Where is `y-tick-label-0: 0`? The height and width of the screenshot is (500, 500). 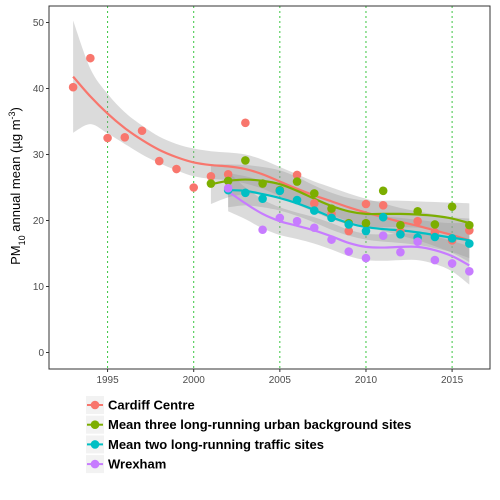
y-tick-label-0: 0 is located at coordinates (41, 353).